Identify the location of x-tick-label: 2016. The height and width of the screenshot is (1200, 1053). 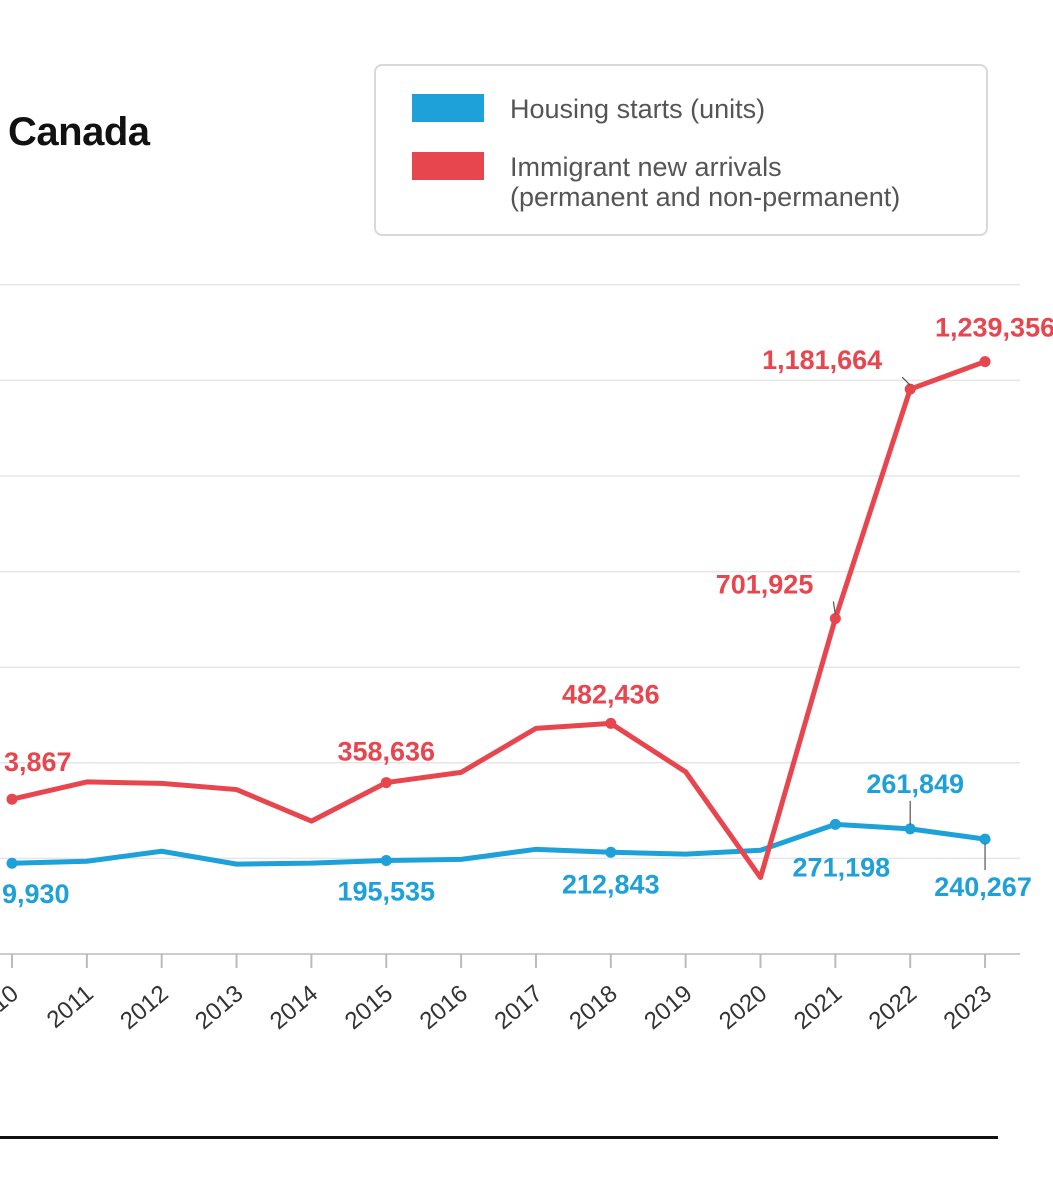
(444, 1007).